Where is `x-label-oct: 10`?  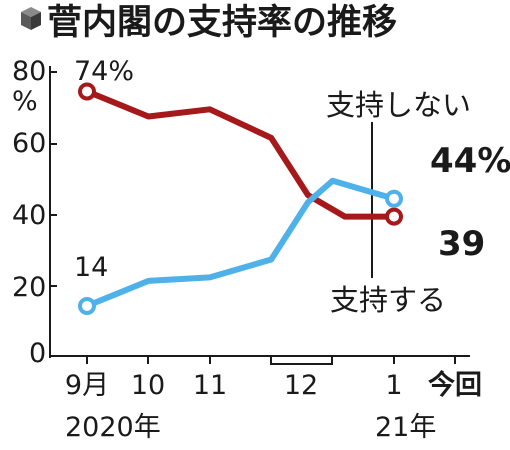
x-label-oct: 10 is located at coordinates (148, 385).